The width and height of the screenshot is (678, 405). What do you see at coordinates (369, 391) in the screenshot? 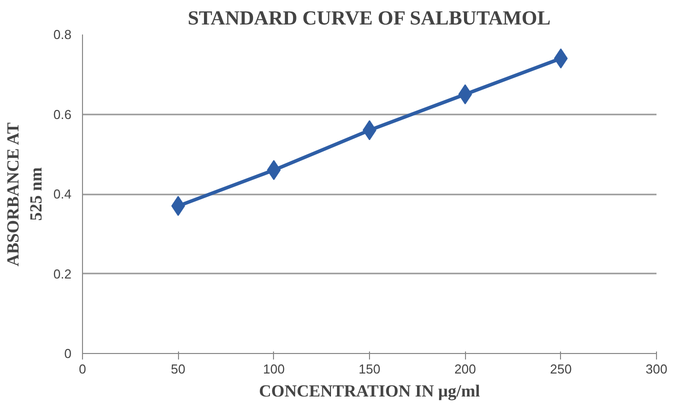
I see `x-axis-title: CONCENTRATION IN µg/ml` at bounding box center [369, 391].